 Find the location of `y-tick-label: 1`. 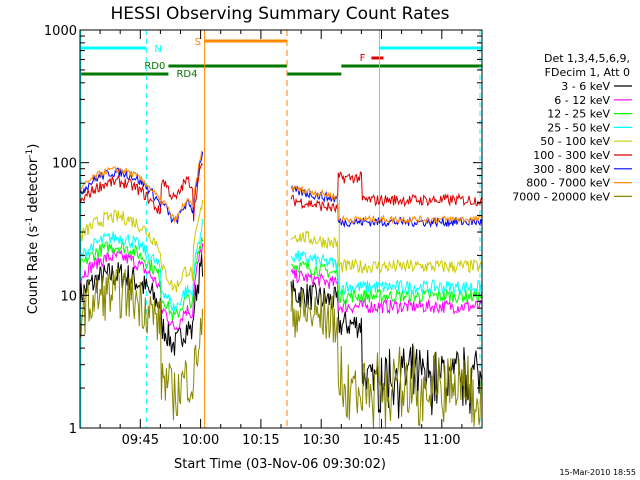

y-tick-label: 1 is located at coordinates (73, 429).